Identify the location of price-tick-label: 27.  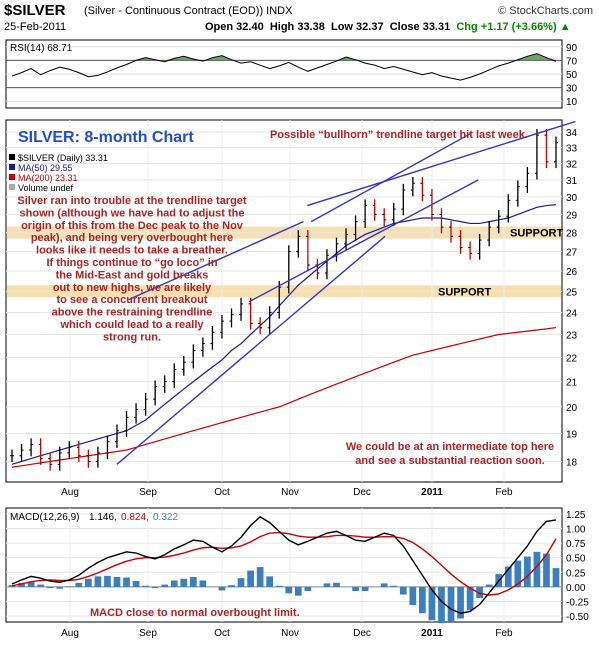
(572, 252).